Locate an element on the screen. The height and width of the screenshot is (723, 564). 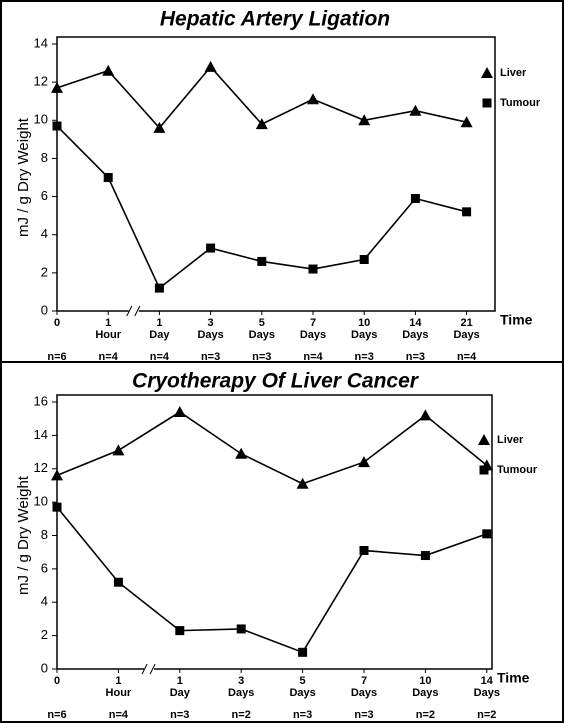
series-line is located at coordinates (272, 448).